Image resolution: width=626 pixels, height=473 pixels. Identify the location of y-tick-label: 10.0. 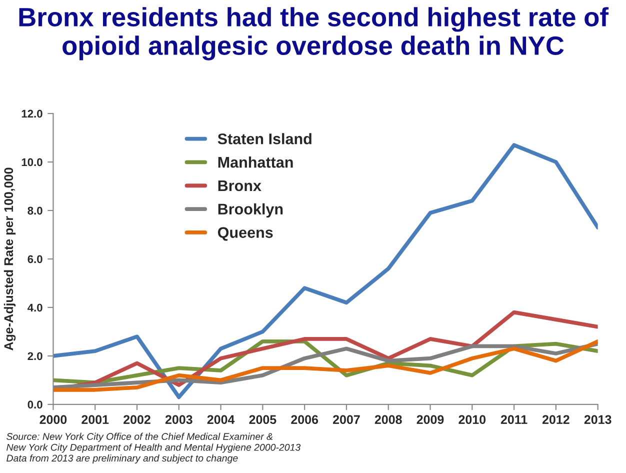
(32, 162).